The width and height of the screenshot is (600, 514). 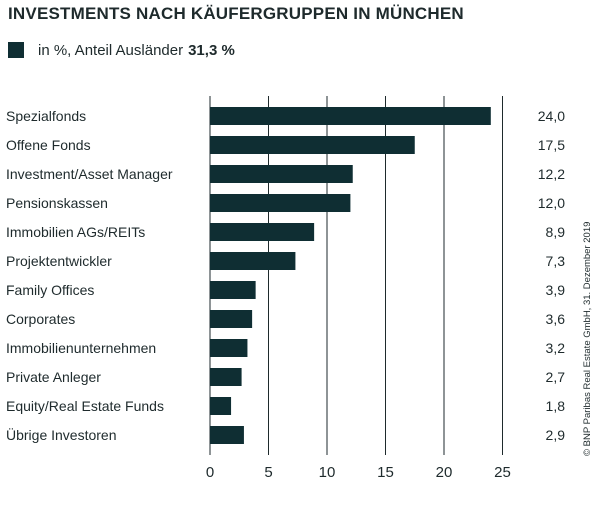 What do you see at coordinates (556, 435) in the screenshot?
I see `value-label: 2,9` at bounding box center [556, 435].